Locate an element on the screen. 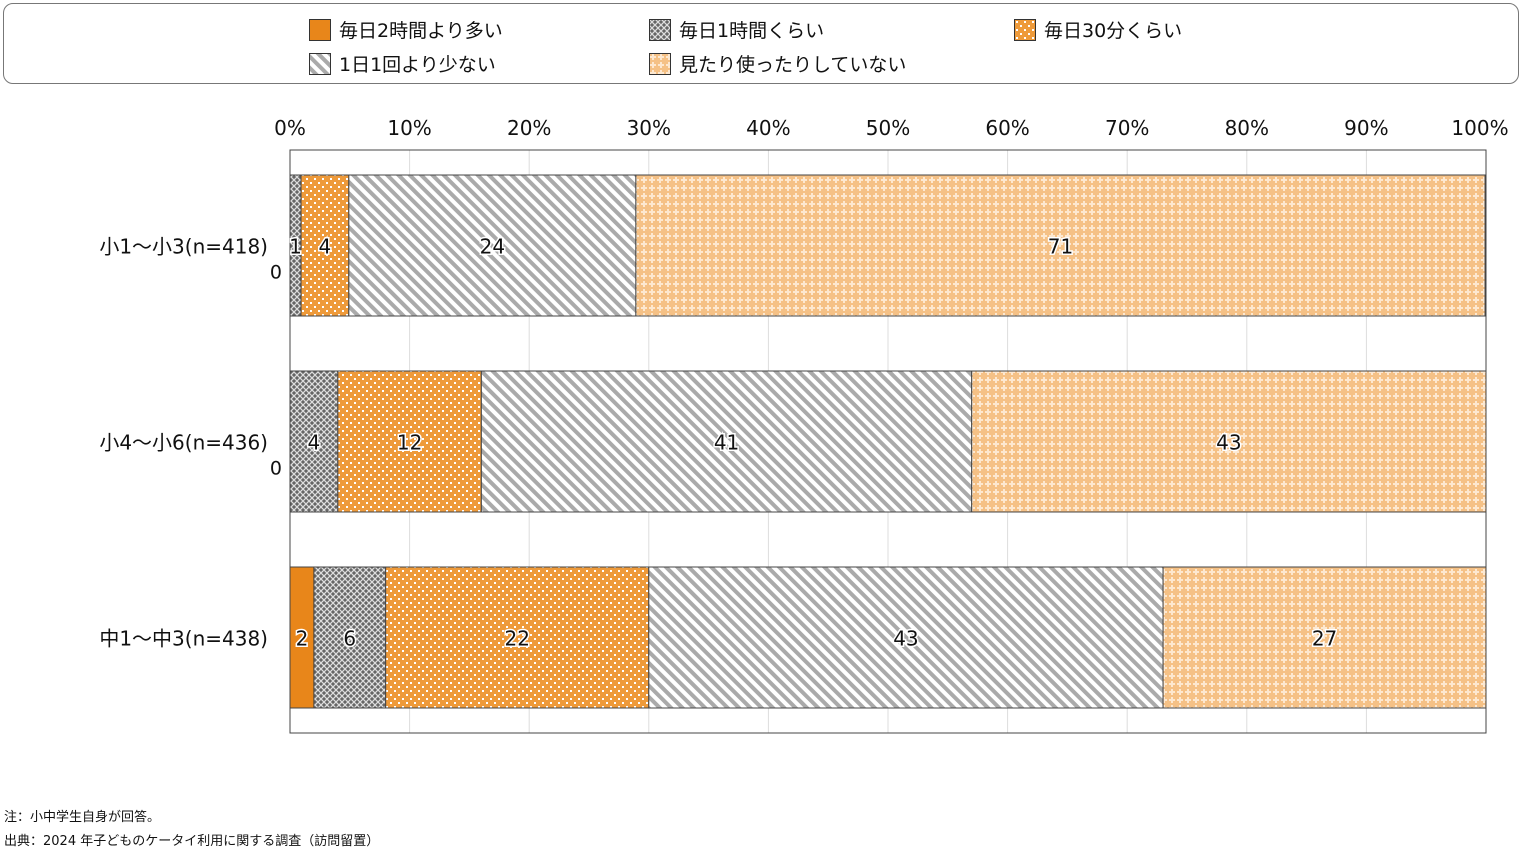 This screenshot has width=1524, height=851. category-label: 小4～小6(n=436) is located at coordinates (183, 443).